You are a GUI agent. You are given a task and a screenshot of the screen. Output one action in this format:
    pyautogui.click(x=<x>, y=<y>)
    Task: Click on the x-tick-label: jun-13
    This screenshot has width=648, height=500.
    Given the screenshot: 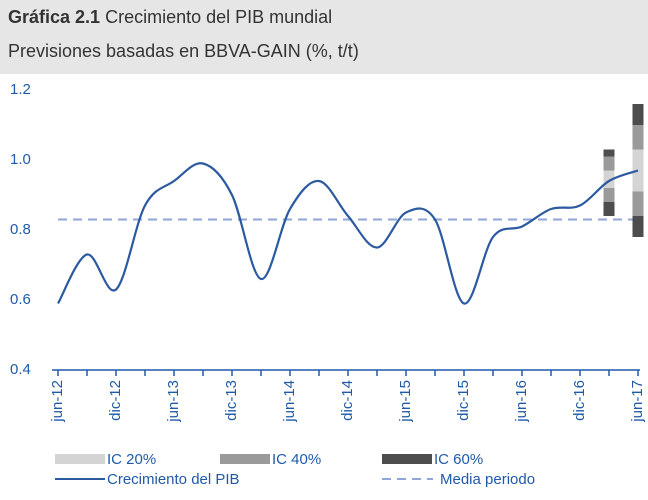 What is the action you would take?
    pyautogui.click(x=173, y=401)
    